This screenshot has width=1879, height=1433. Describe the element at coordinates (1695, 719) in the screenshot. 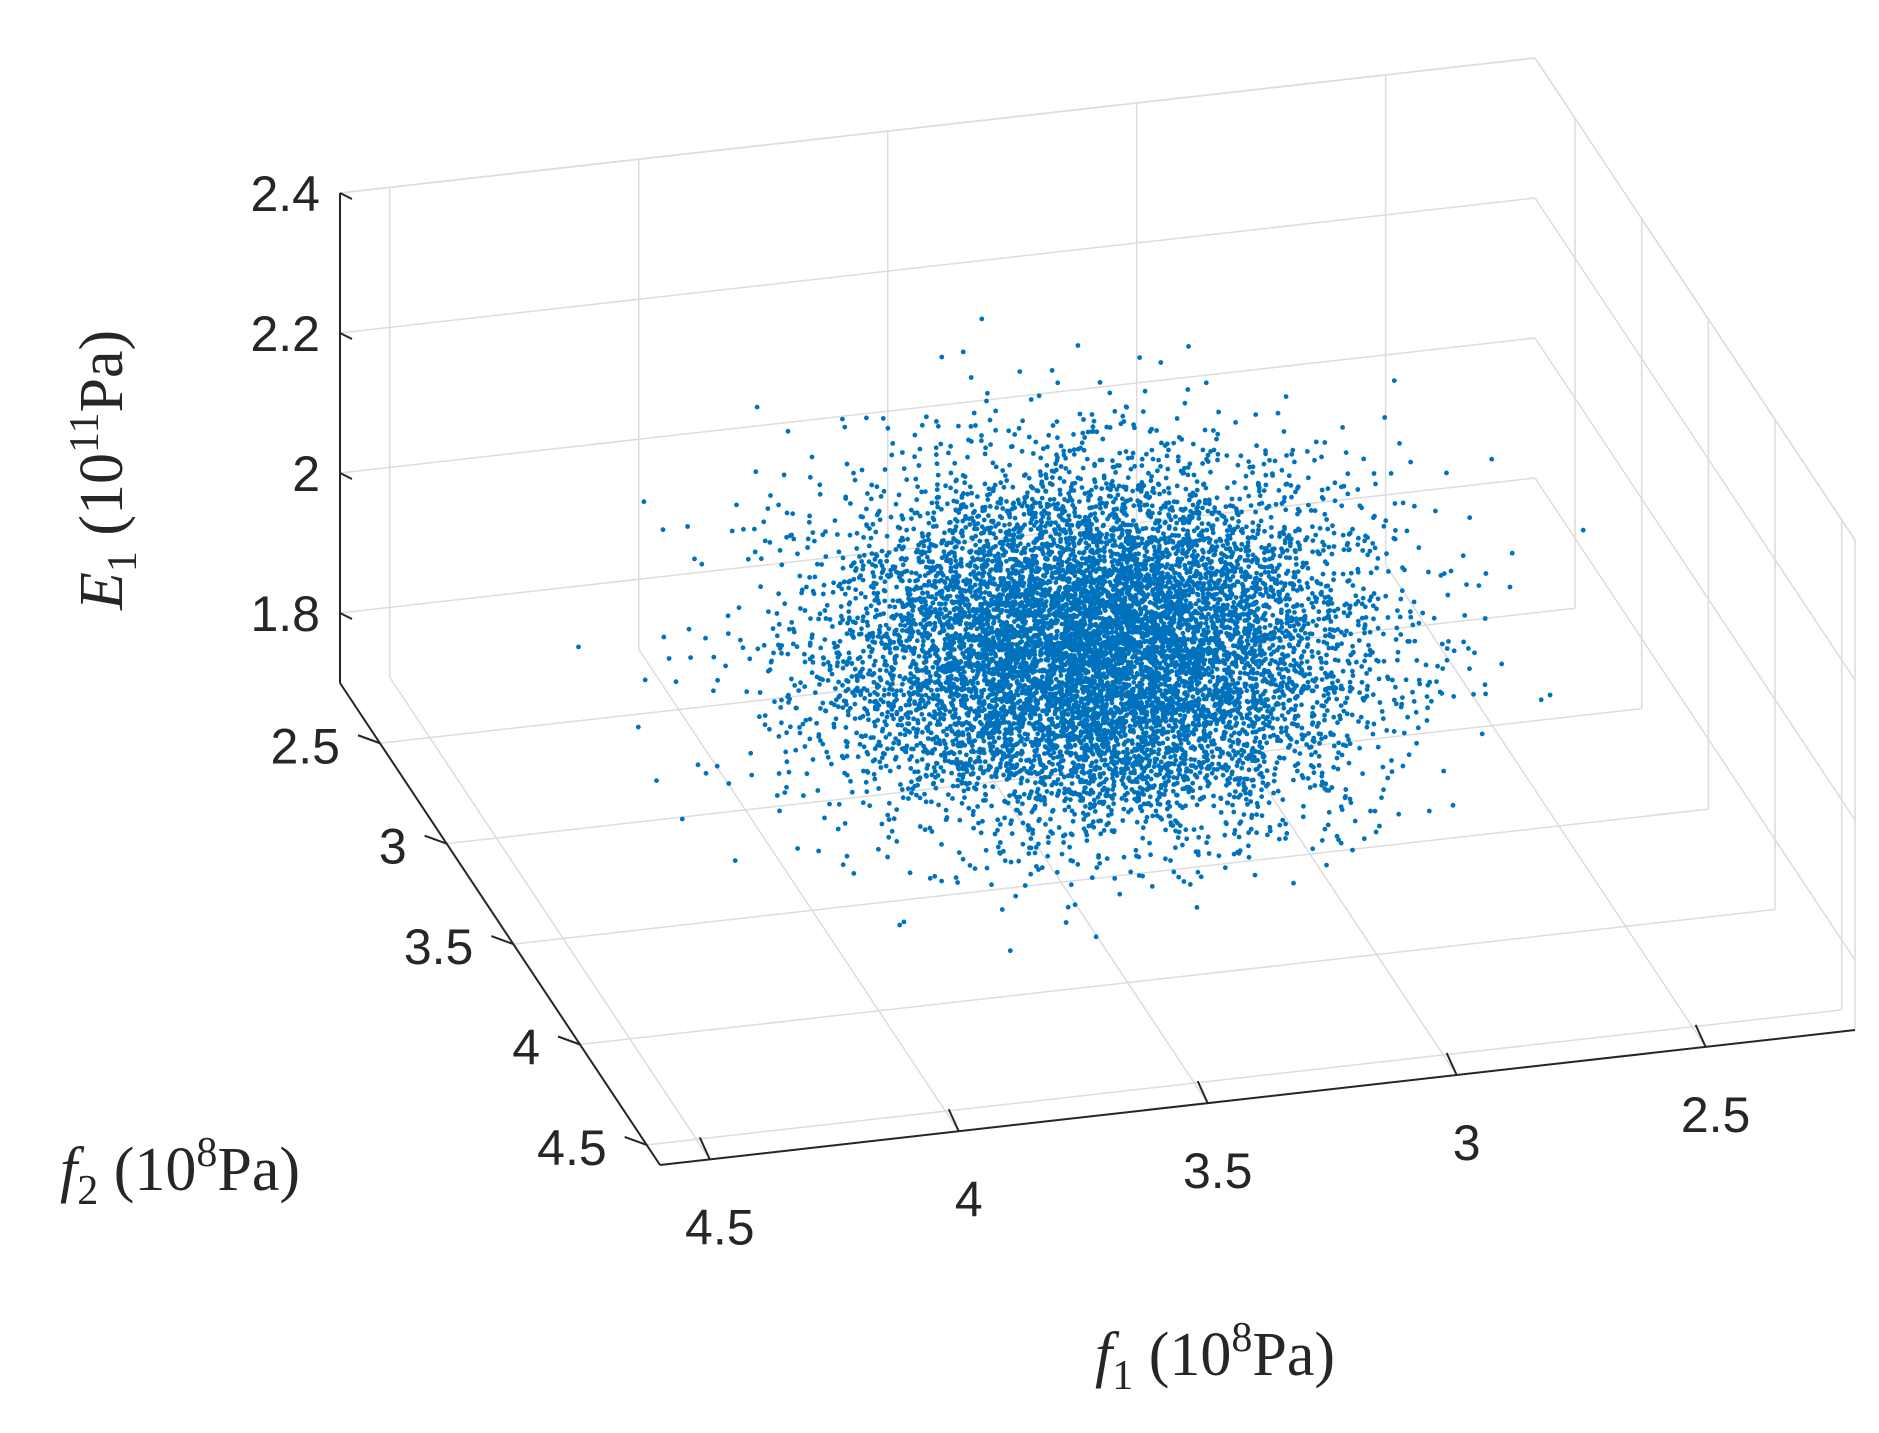

I see `side-wall-gridline-z` at that location.